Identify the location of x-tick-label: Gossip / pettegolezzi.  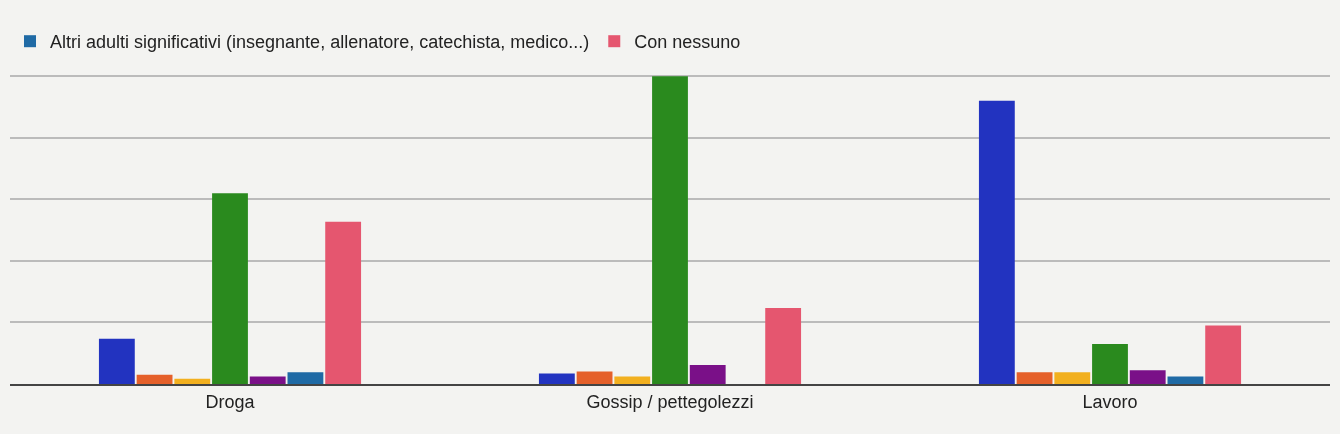
(670, 401).